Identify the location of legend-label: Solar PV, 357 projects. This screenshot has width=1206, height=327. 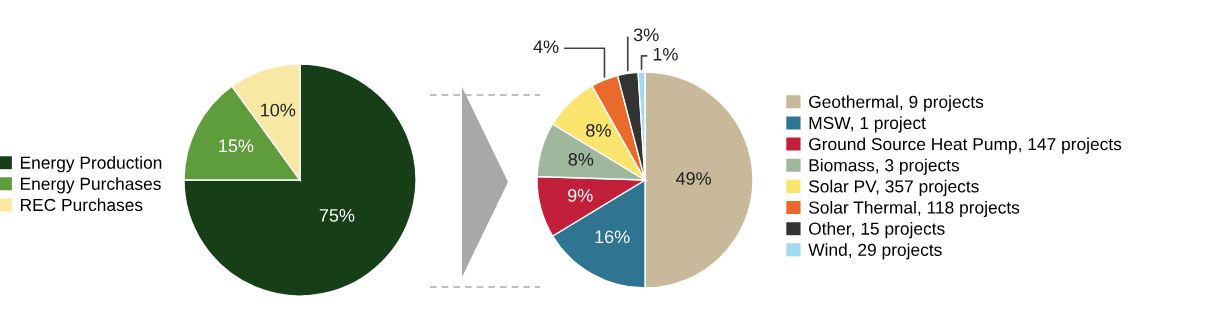
(893, 187).